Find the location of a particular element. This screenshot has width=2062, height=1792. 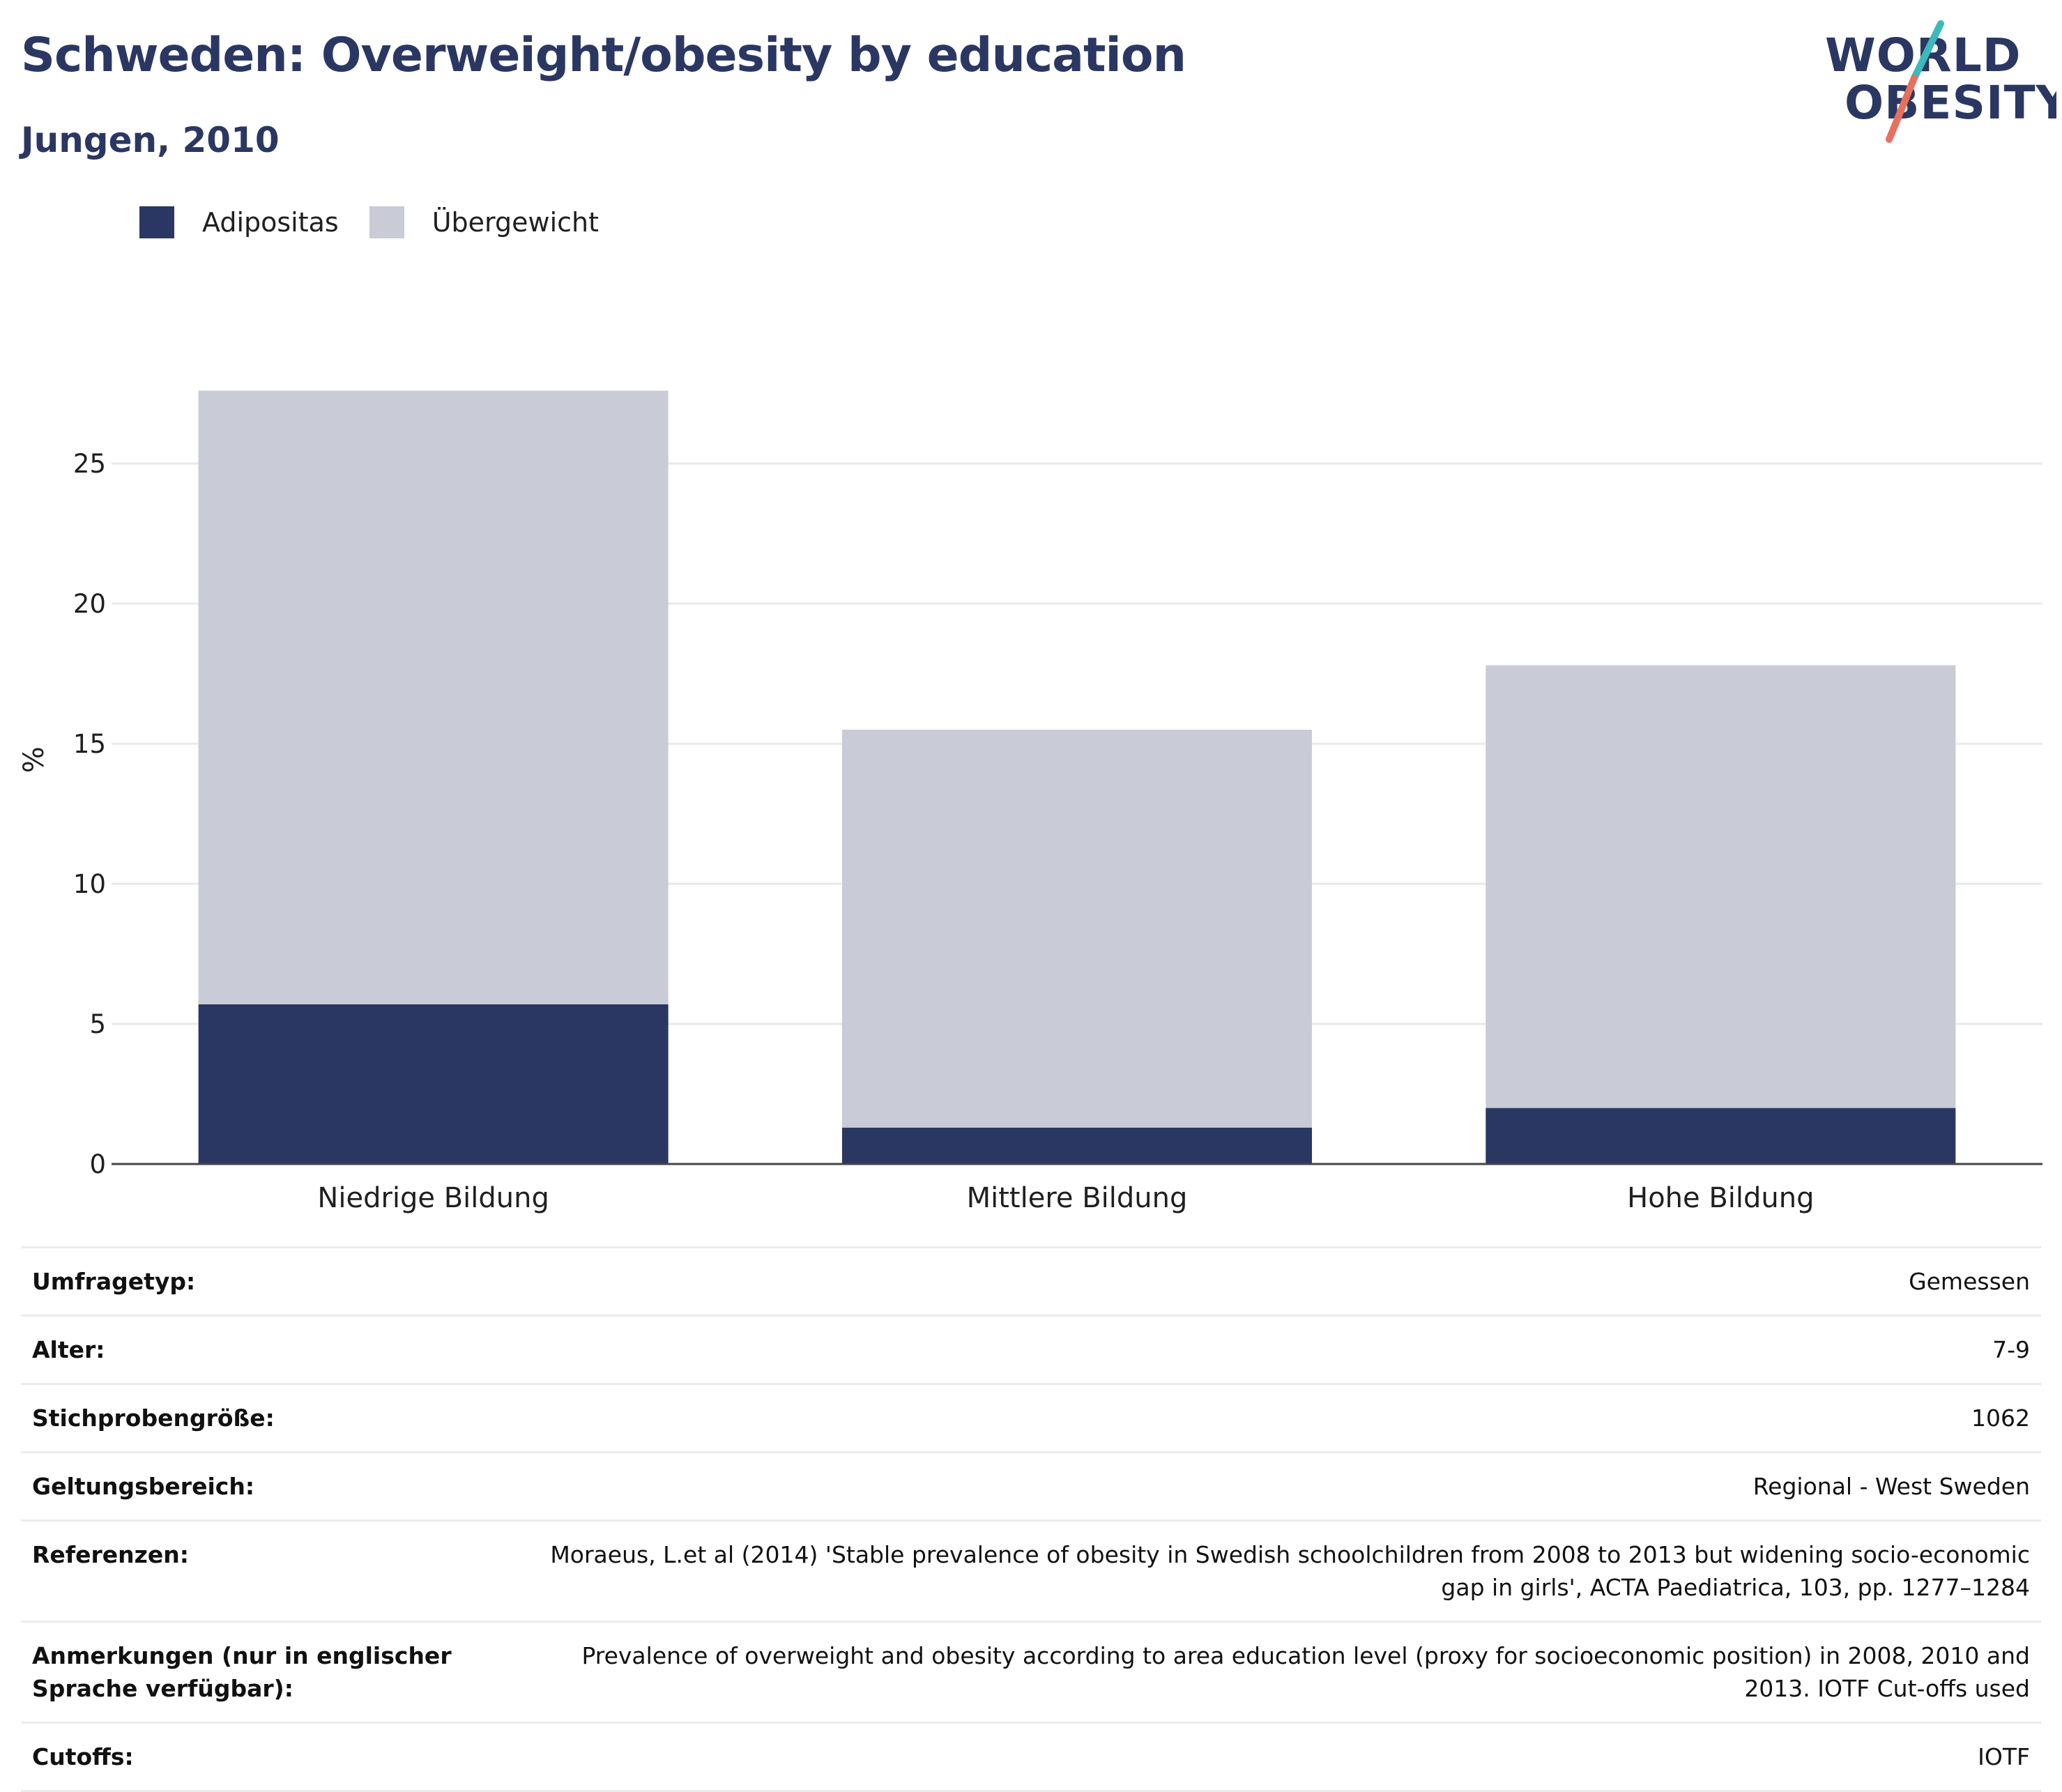

info-row: Stichprobengröße: 1062 is located at coordinates (1031, 1418).